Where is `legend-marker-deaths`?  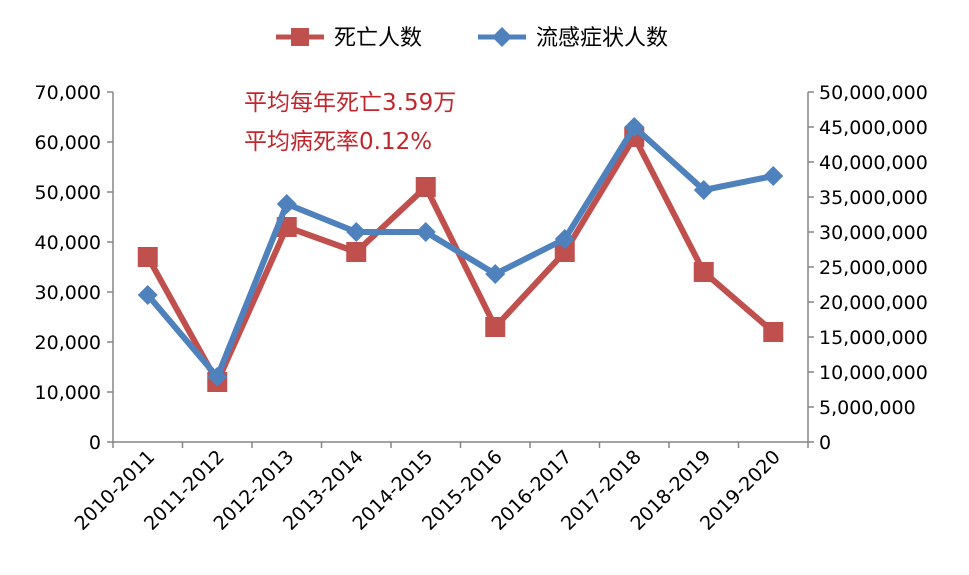
legend-marker-deaths is located at coordinates (300, 37).